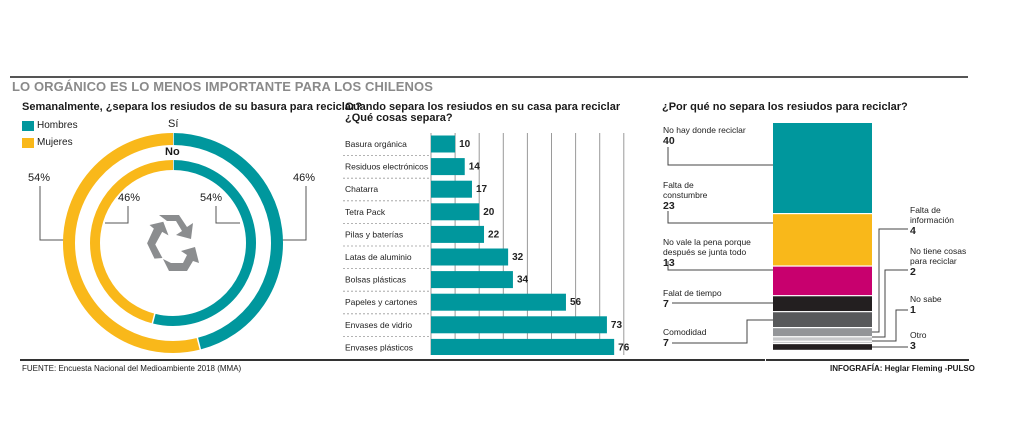 The height and width of the screenshot is (425, 1035). I want to click on bar-value-label: 20, so click(489, 212).